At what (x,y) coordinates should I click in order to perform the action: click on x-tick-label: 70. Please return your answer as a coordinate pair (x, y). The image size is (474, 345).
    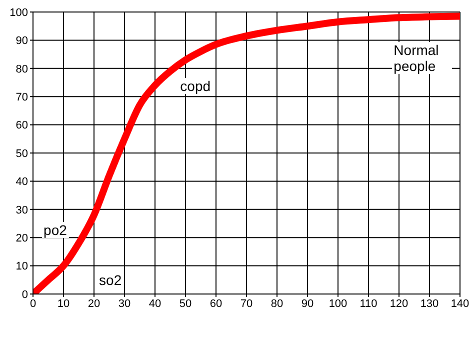
    Looking at the image, I should click on (246, 304).